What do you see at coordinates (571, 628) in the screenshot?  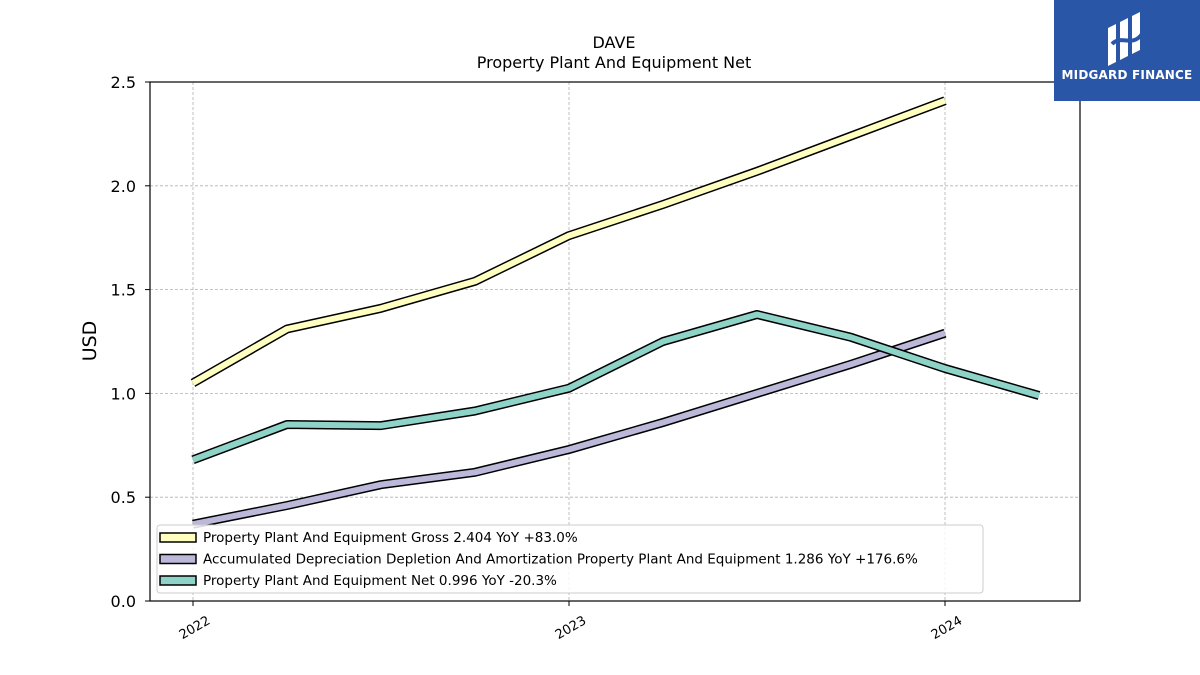 I see `x-tick-label: 2023` at bounding box center [571, 628].